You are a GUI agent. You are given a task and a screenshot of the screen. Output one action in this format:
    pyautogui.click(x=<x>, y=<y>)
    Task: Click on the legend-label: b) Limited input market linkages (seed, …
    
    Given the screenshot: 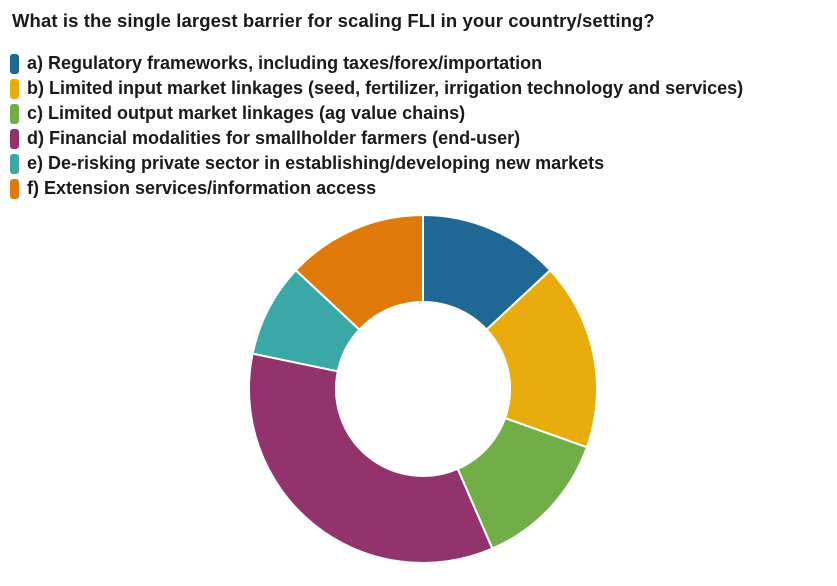 What is the action you would take?
    pyautogui.click(x=385, y=88)
    